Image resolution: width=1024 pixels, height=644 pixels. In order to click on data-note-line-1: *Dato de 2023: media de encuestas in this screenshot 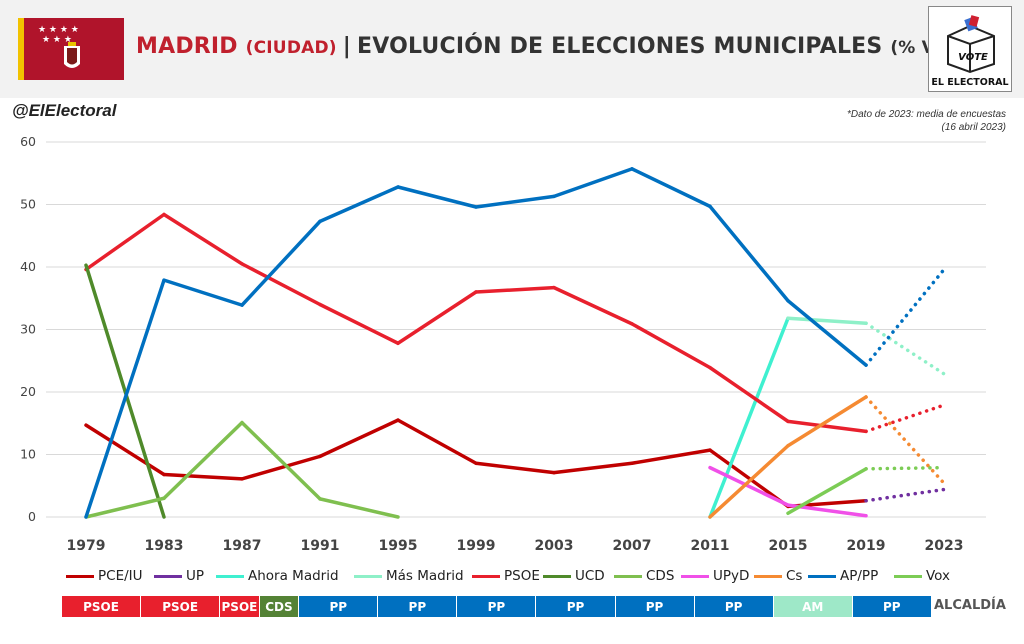, I will do `click(926, 114)`.